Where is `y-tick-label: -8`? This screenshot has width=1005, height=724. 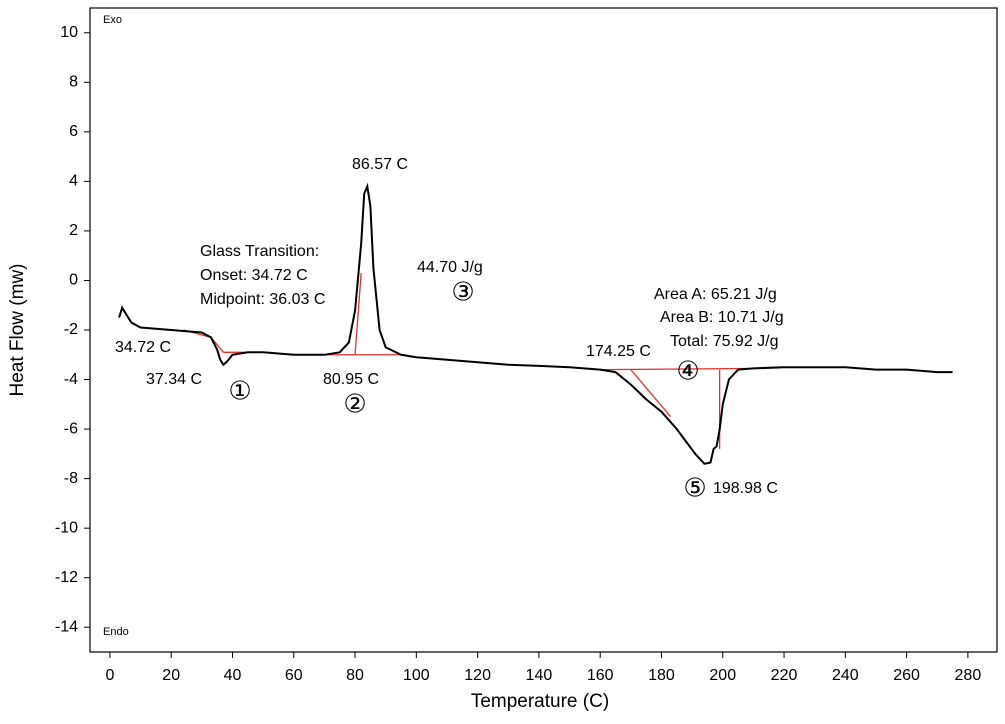
y-tick-label: -8 is located at coordinates (71, 478).